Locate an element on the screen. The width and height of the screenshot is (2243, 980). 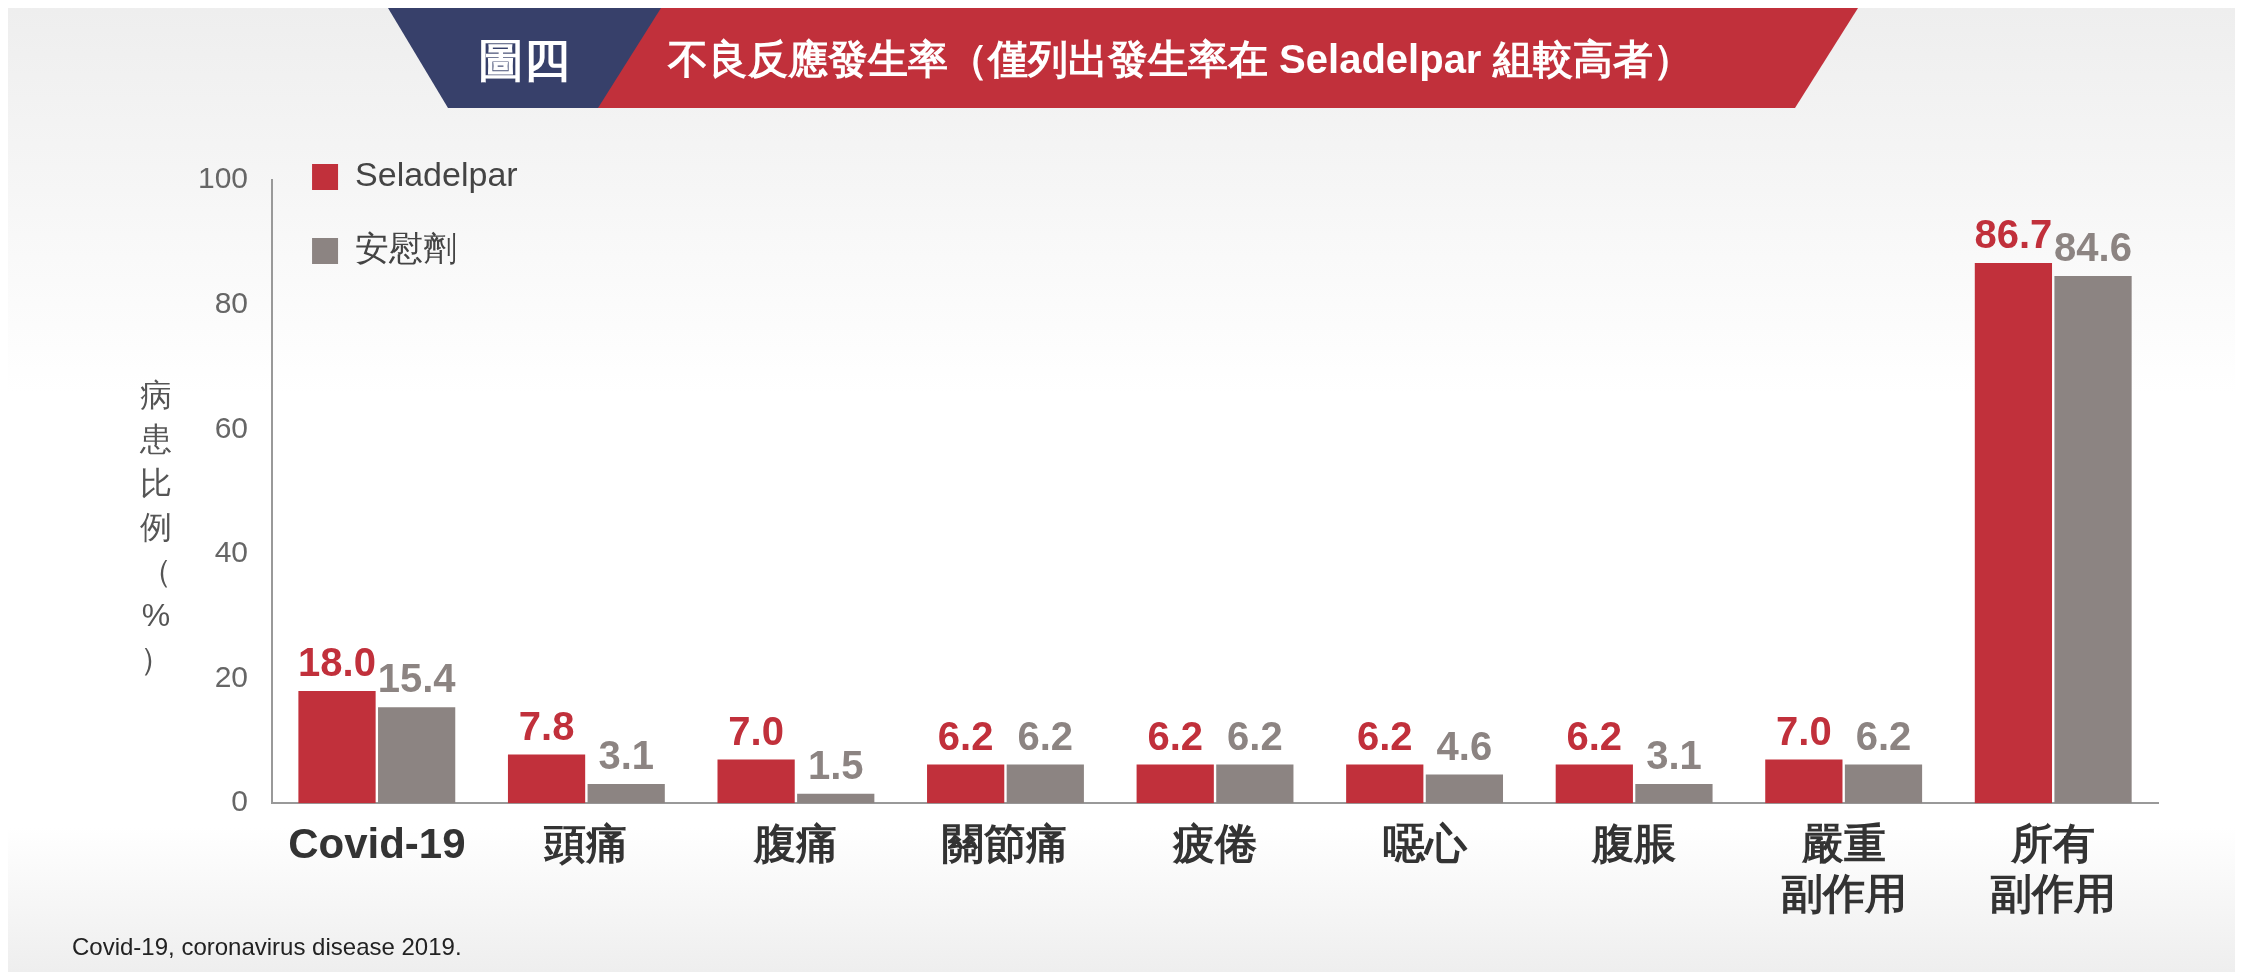
legend-label: 安慰劑 is located at coordinates (406, 248).